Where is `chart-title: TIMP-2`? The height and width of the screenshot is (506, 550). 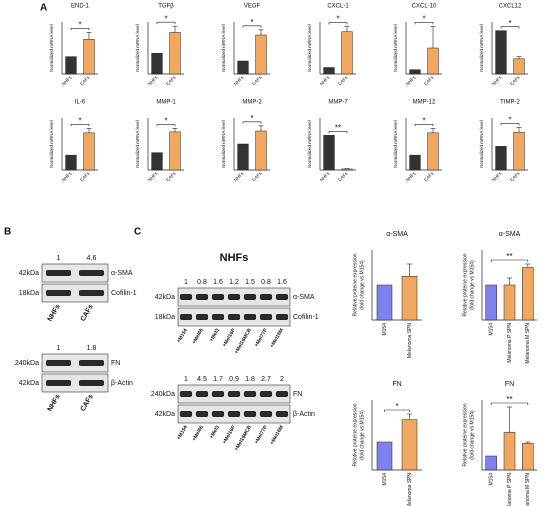 chart-title: TIMP-2 is located at coordinates (510, 103).